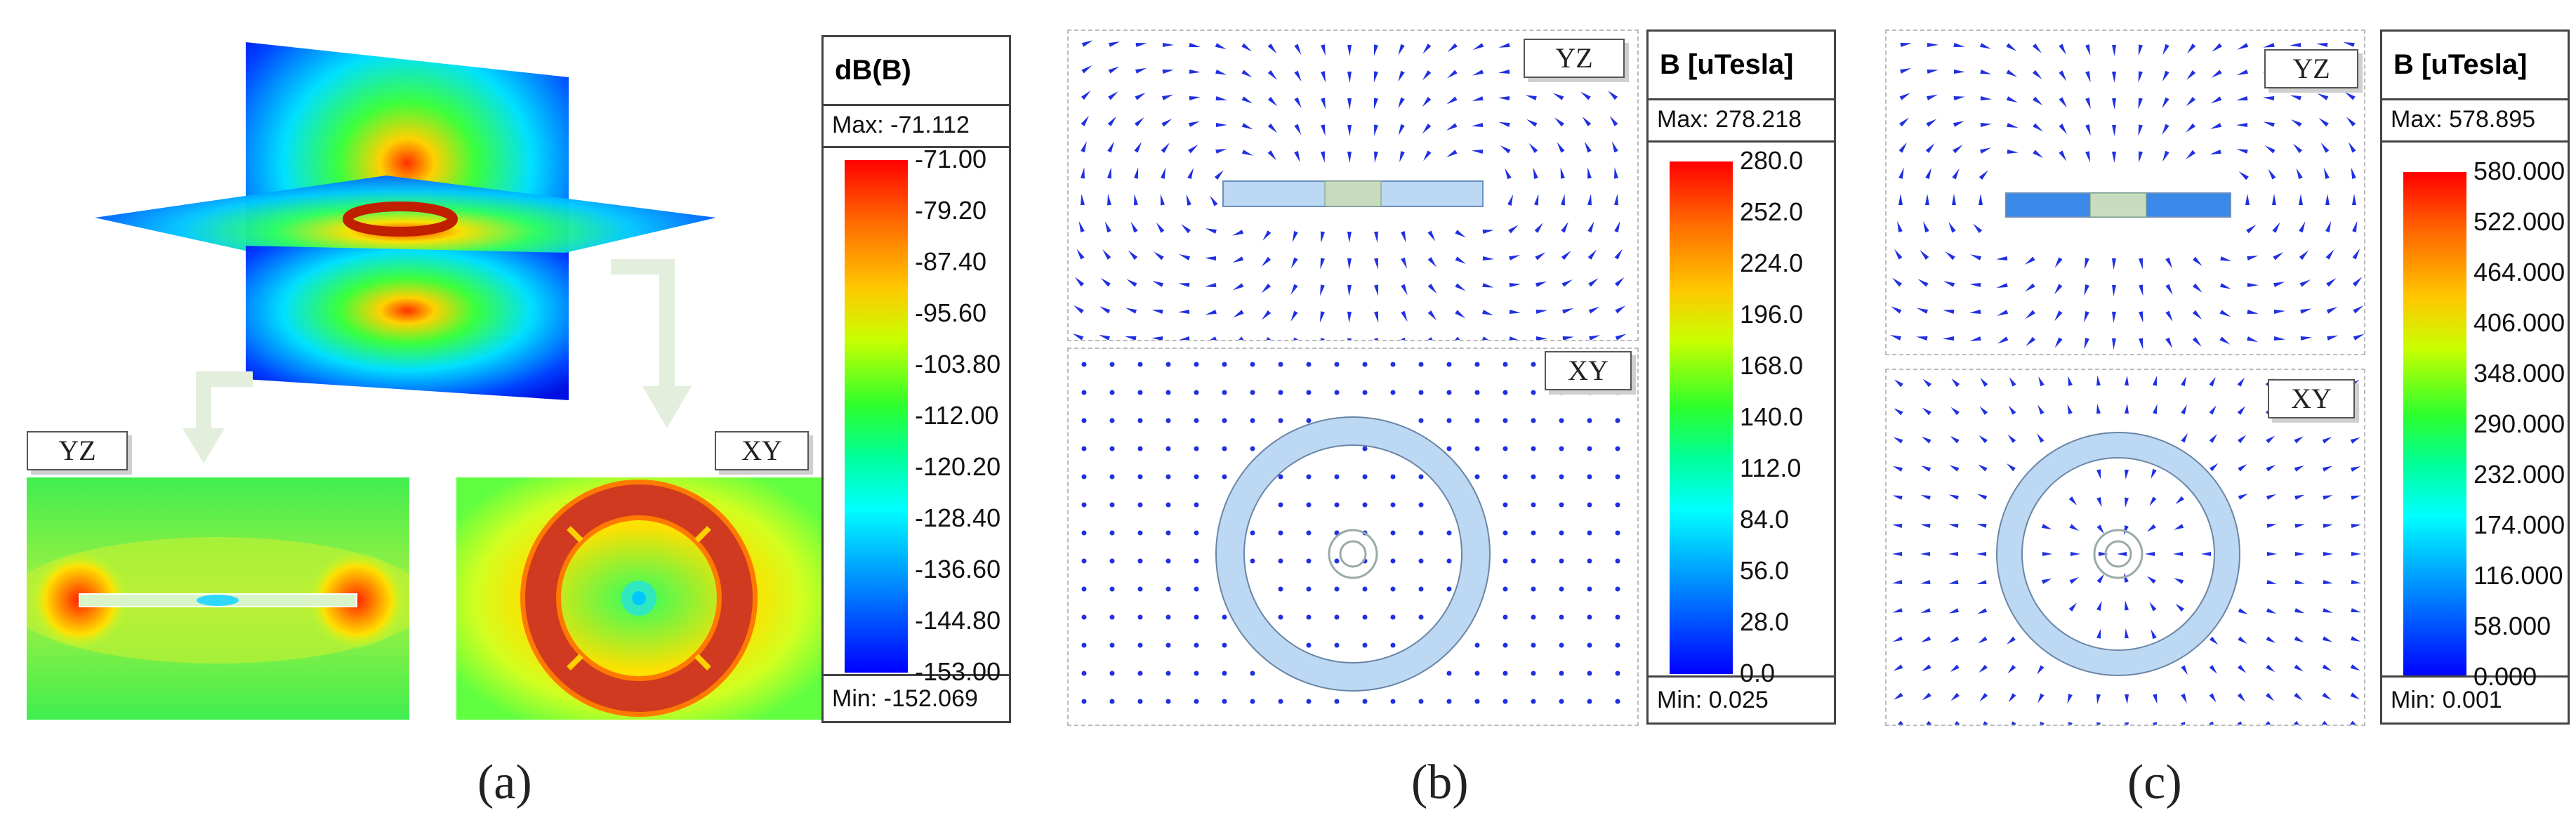 The width and height of the screenshot is (2576, 832). Describe the element at coordinates (1771, 468) in the screenshot. I see `legend-tick: 112.0` at that location.